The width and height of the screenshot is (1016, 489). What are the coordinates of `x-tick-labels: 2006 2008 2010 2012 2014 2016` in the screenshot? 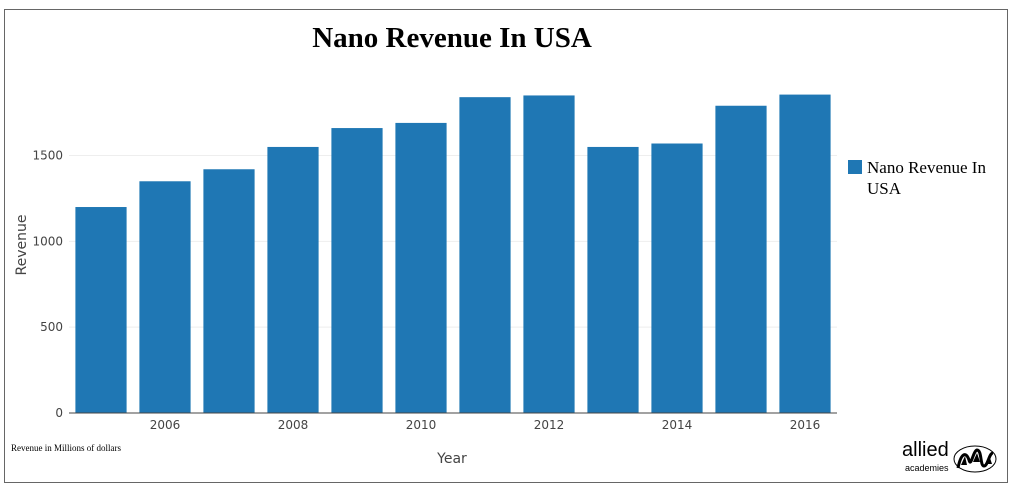 It's located at (485, 425).